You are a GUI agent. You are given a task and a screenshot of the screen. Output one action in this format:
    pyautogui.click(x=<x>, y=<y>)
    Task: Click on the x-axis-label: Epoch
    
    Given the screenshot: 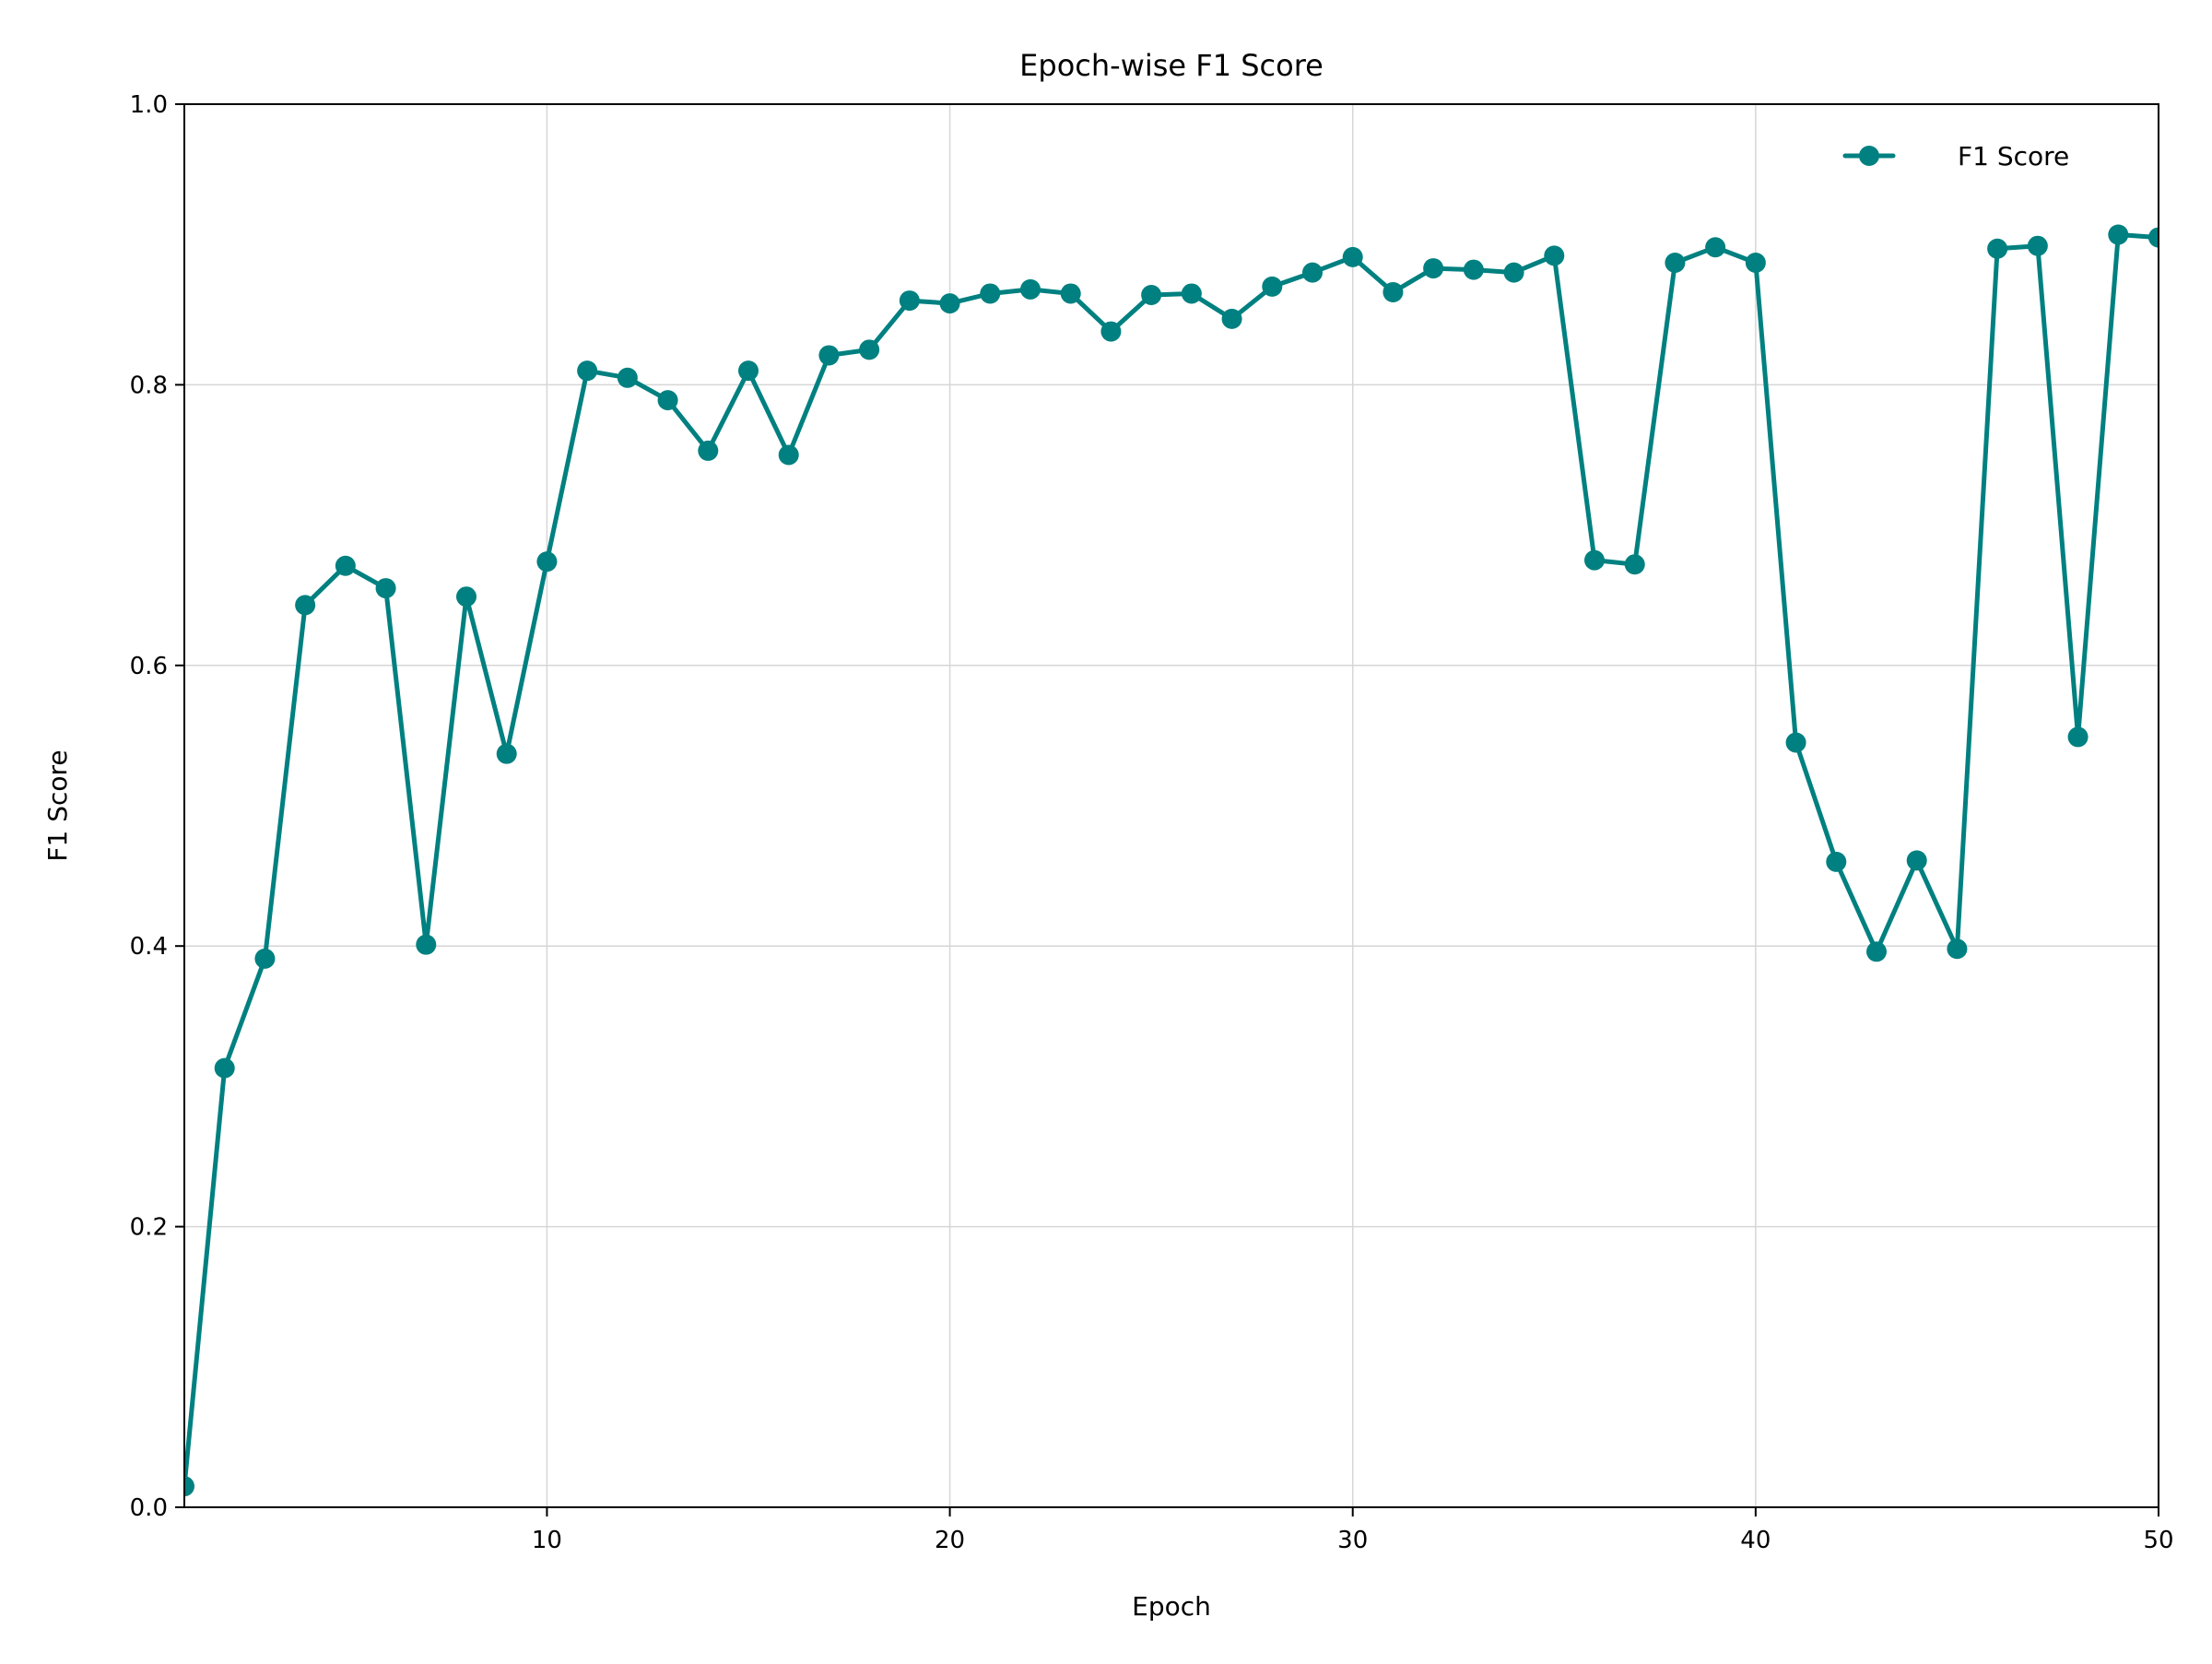 What is the action you would take?
    pyautogui.click(x=1171, y=1606)
    